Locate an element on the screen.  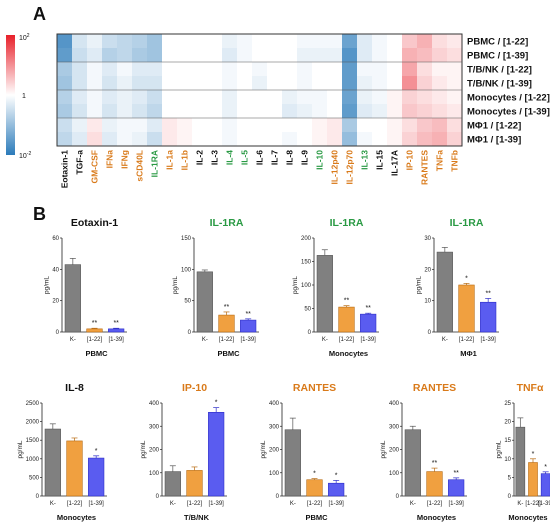
y-tick-label: 60 is located at coordinates (55, 239).